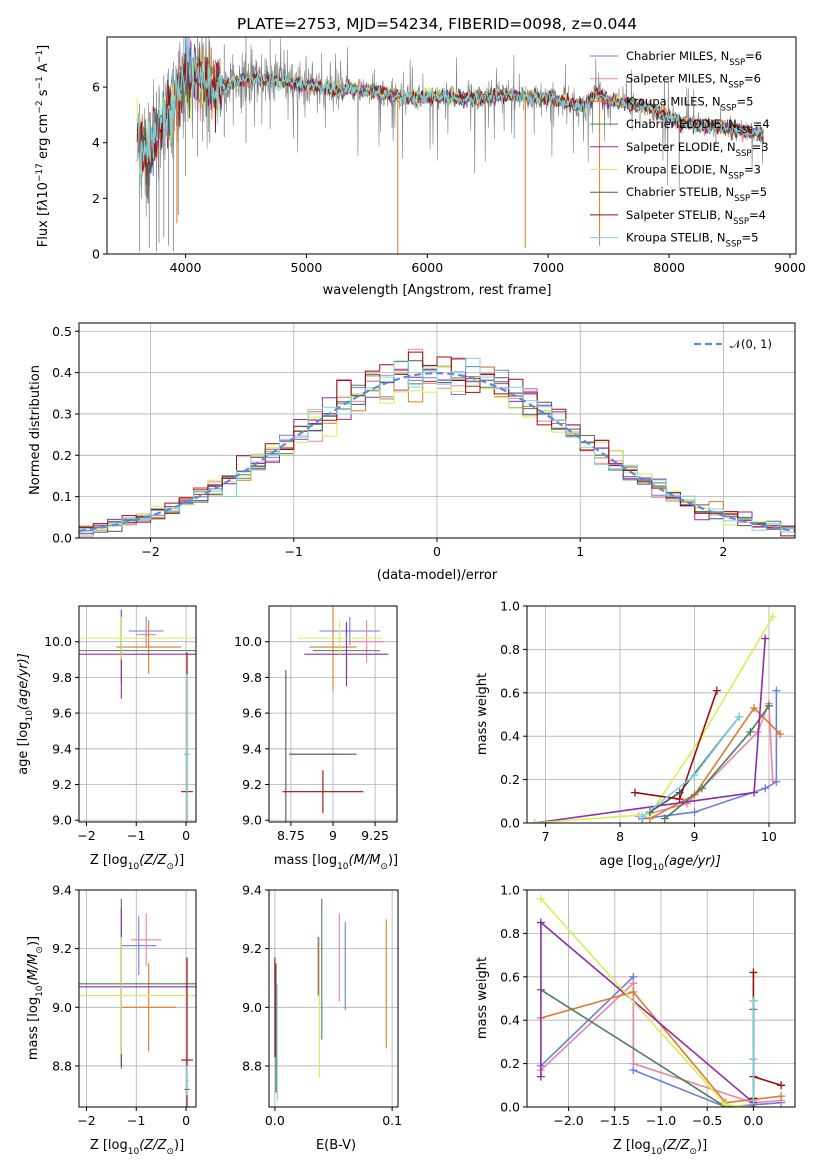 The height and width of the screenshot is (1170, 819). What do you see at coordinates (437, 451) in the screenshot?
I see `normal-reference-curve` at bounding box center [437, 451].